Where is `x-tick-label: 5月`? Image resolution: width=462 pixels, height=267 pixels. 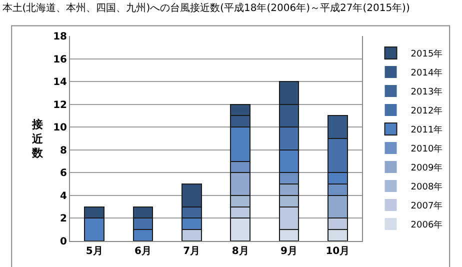 x-tick-label: 5月 is located at coordinates (94, 251).